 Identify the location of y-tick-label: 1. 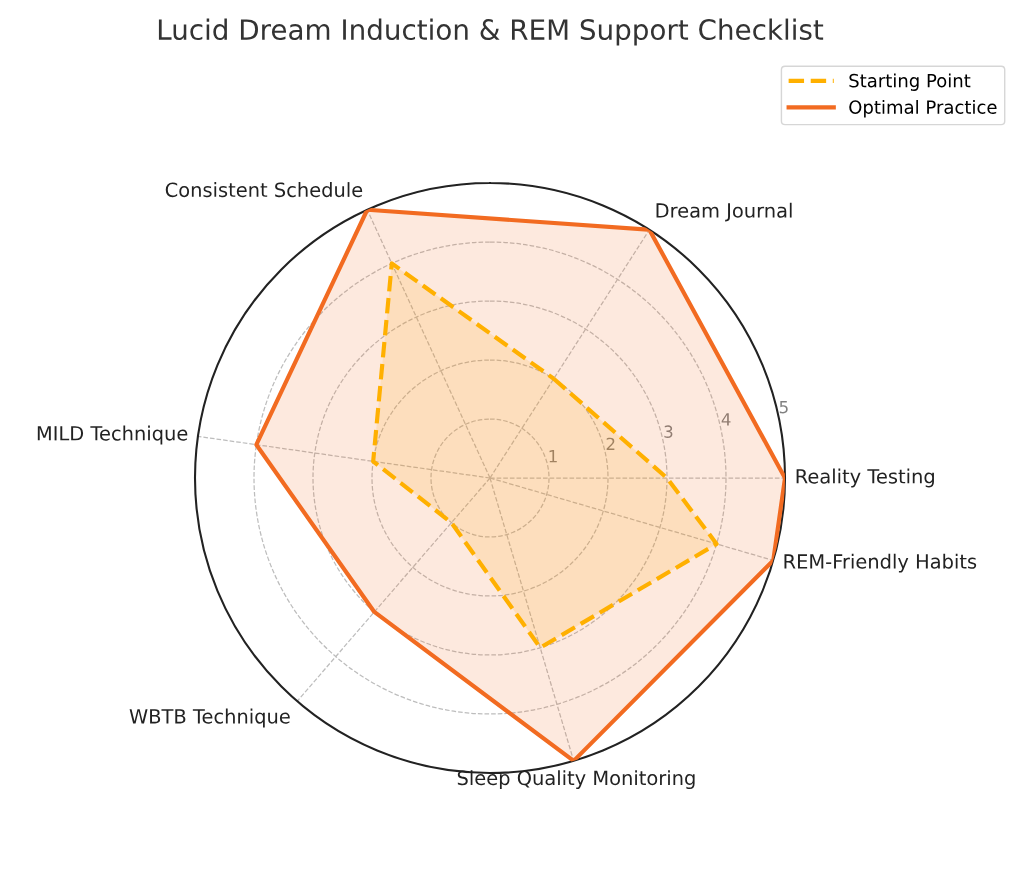
(553, 456).